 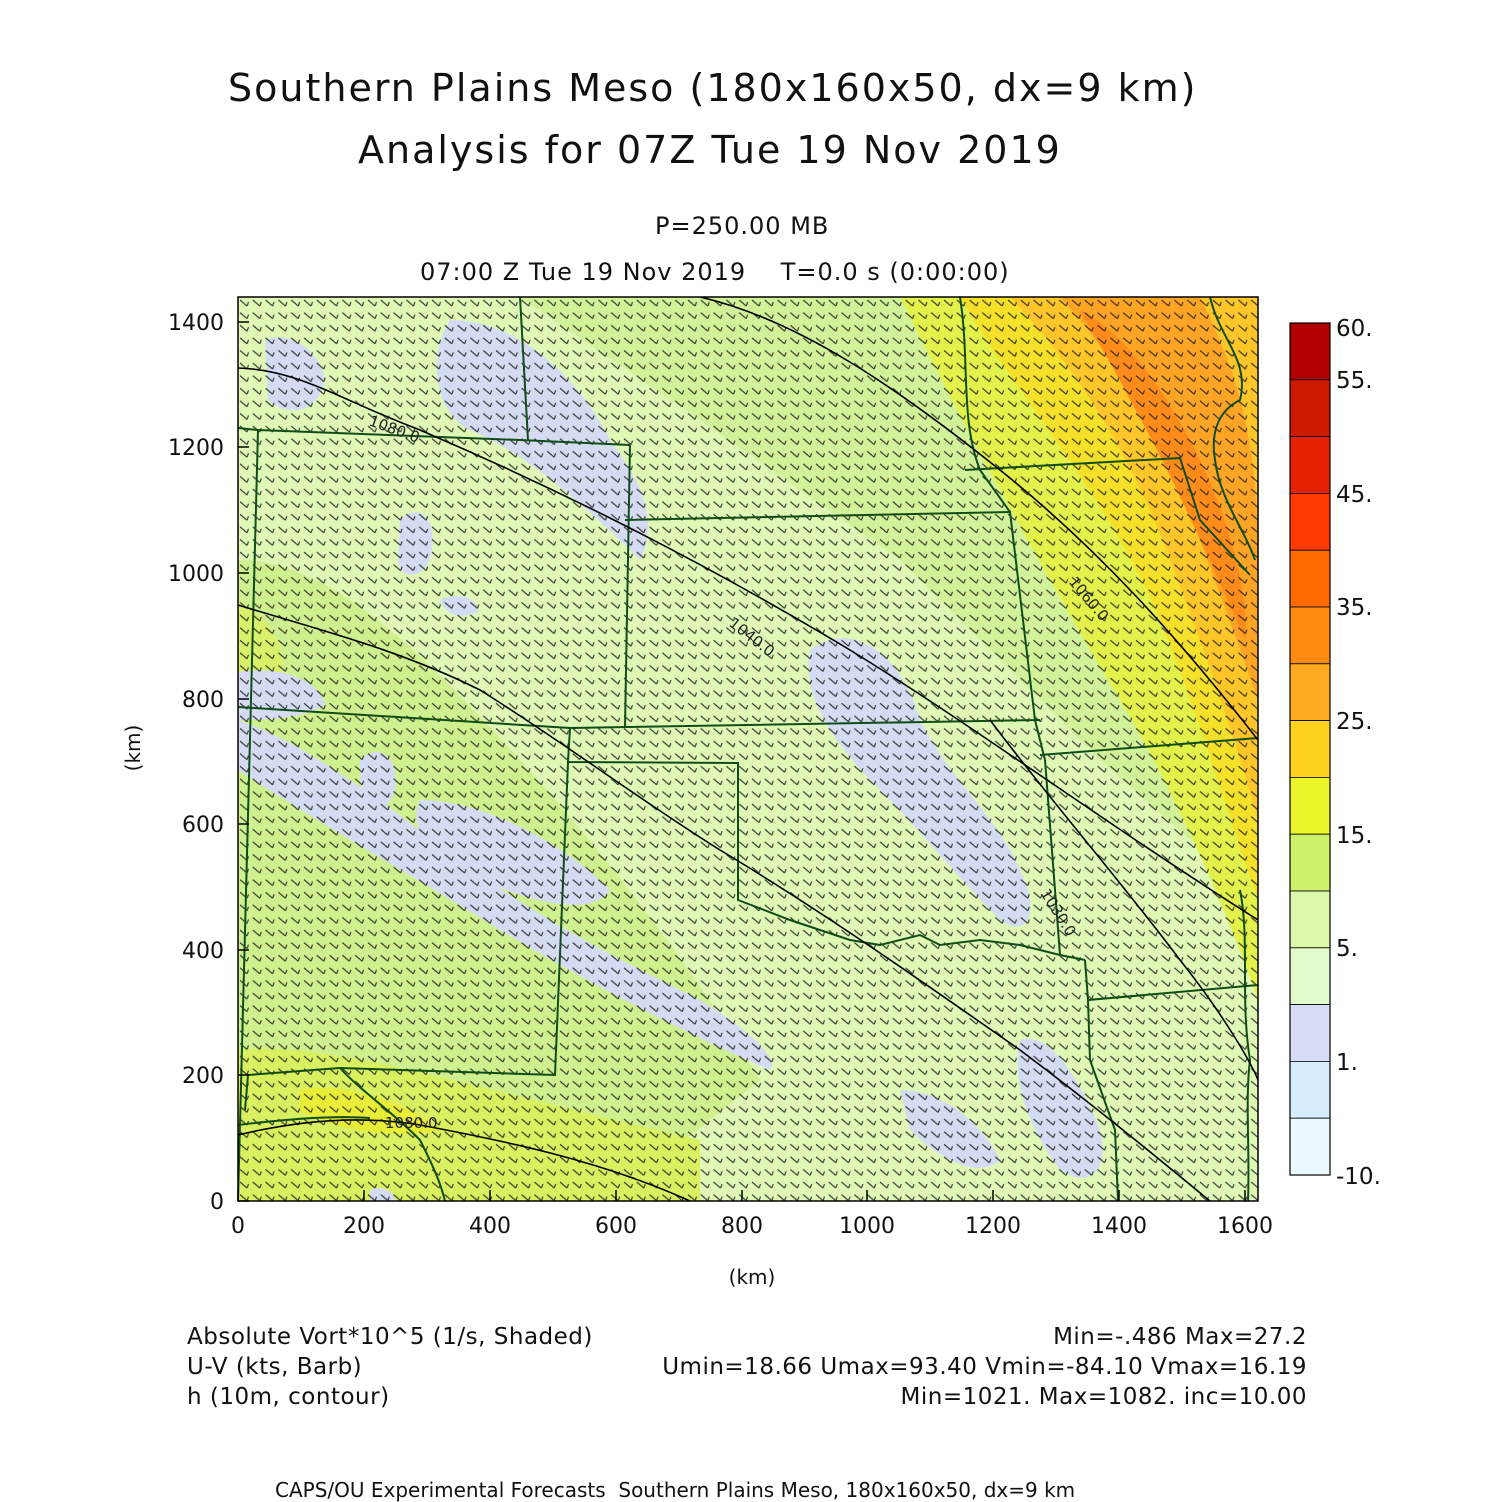 I want to click on x-axis-title: (km), so click(x=752, y=1277).